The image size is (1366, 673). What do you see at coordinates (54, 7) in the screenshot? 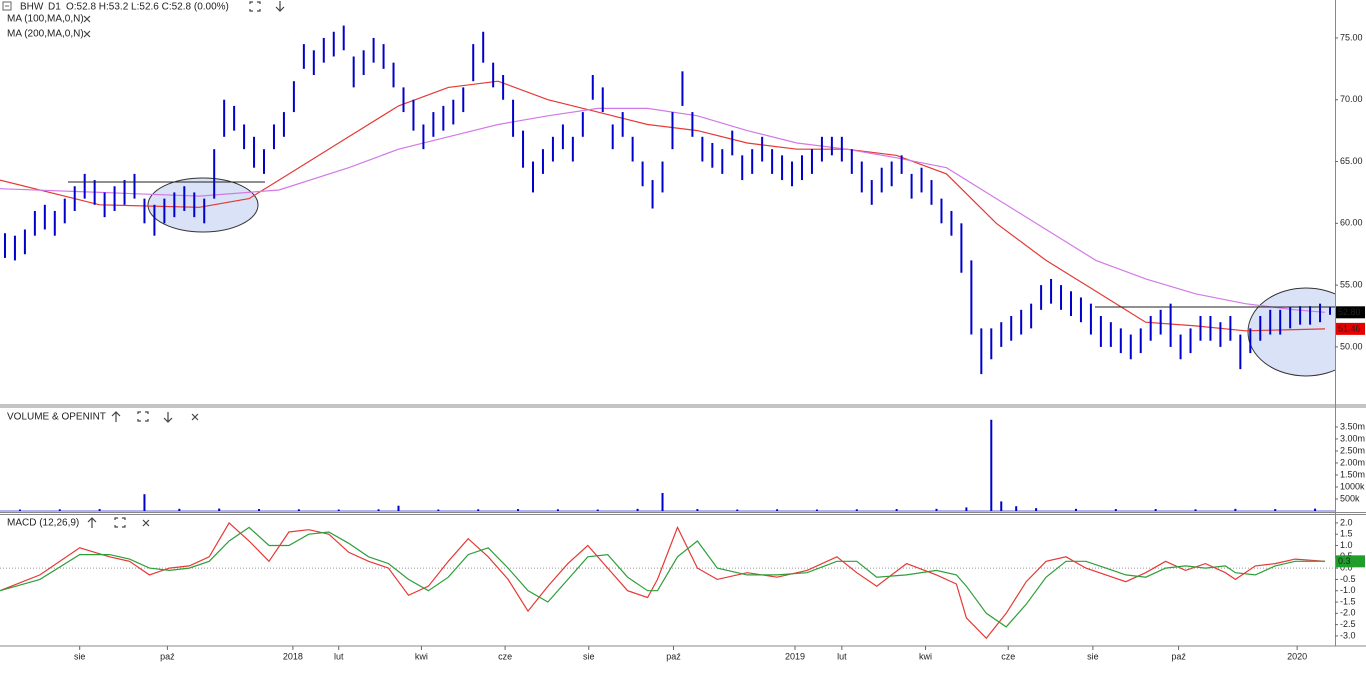
I see `timeframe: D1` at bounding box center [54, 7].